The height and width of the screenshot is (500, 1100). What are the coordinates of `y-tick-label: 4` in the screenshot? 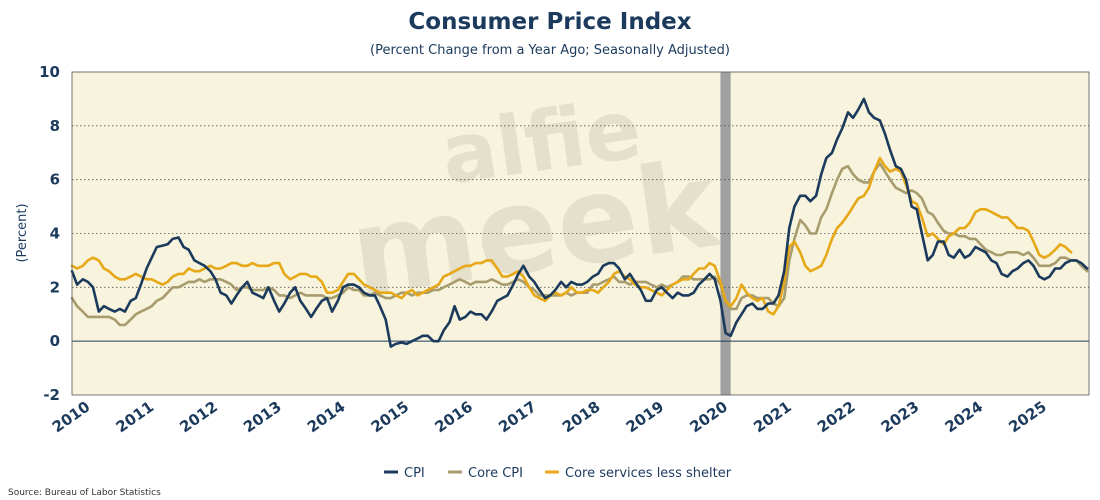 It's located at (55, 234).